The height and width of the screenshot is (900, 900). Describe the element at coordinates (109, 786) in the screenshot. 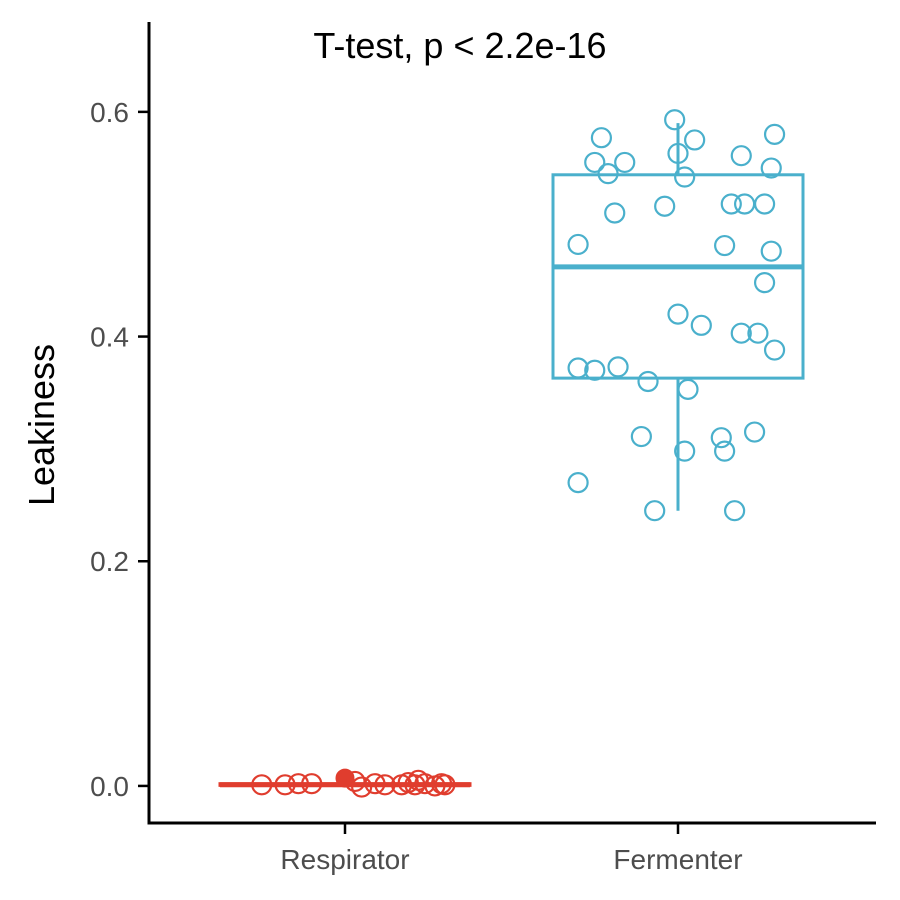

I see `y-tick-label: 0.0` at that location.